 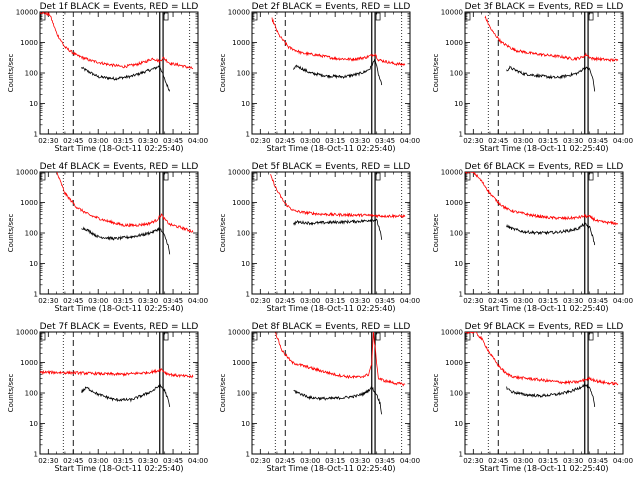 What do you see at coordinates (544, 327) in the screenshot?
I see `panel-title: Det 9f BLACK = Events, RED = LLD` at bounding box center [544, 327].